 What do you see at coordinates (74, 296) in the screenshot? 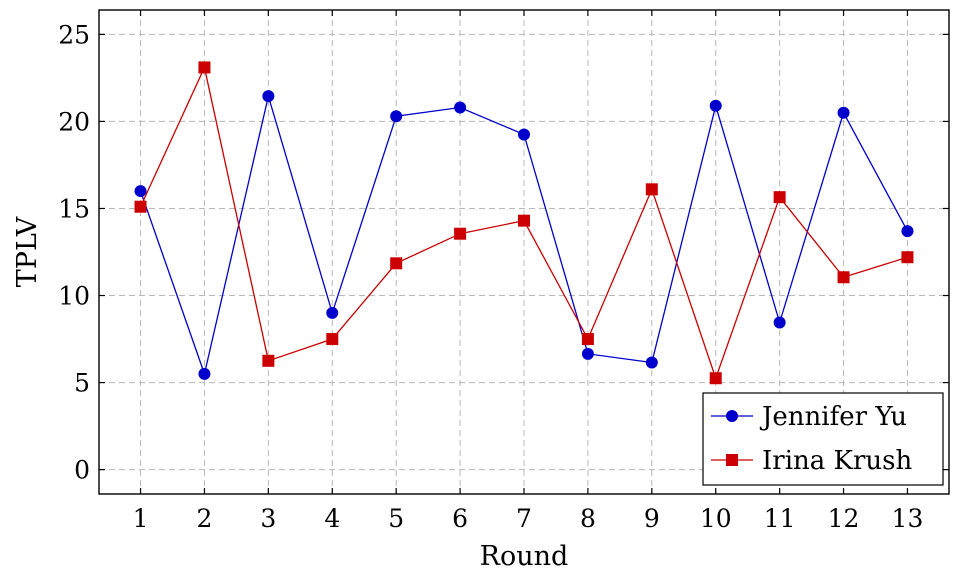
I see `y-tick-label: 10` at bounding box center [74, 296].